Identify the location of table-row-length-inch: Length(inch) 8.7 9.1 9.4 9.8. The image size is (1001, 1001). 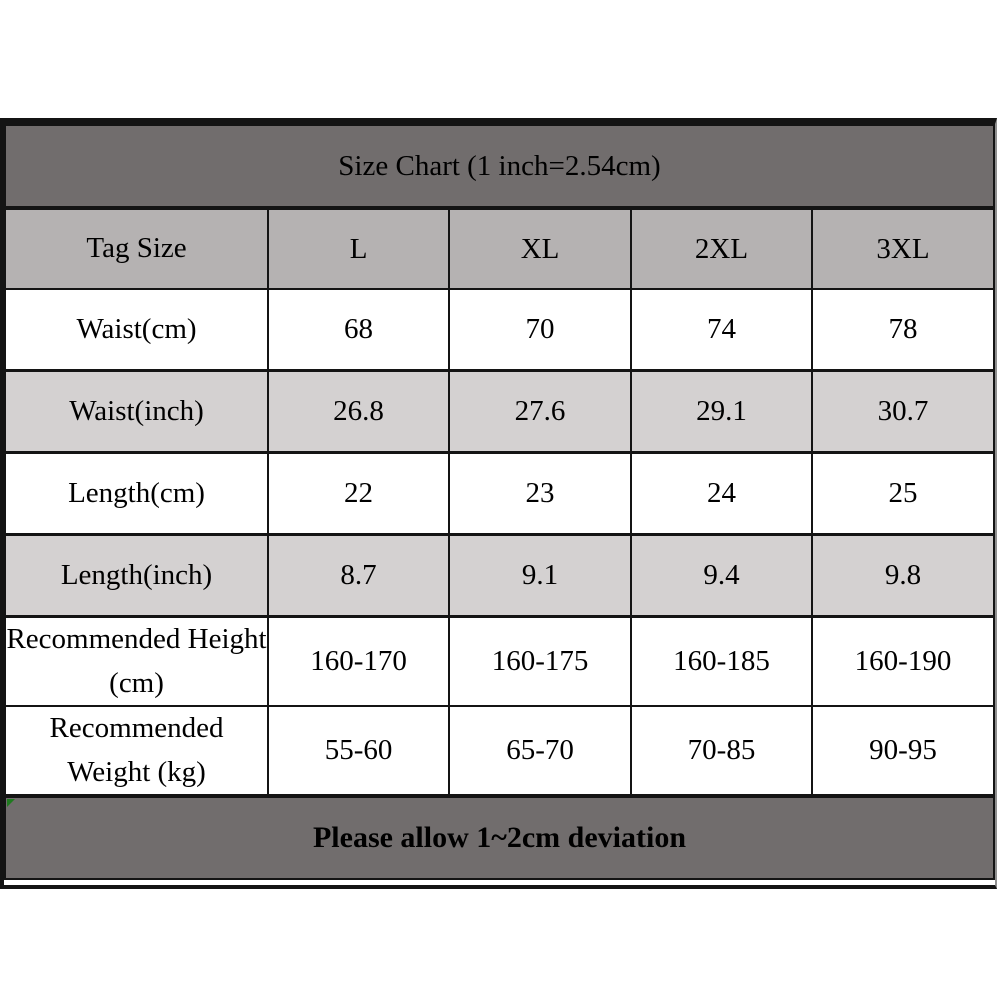
(499, 575).